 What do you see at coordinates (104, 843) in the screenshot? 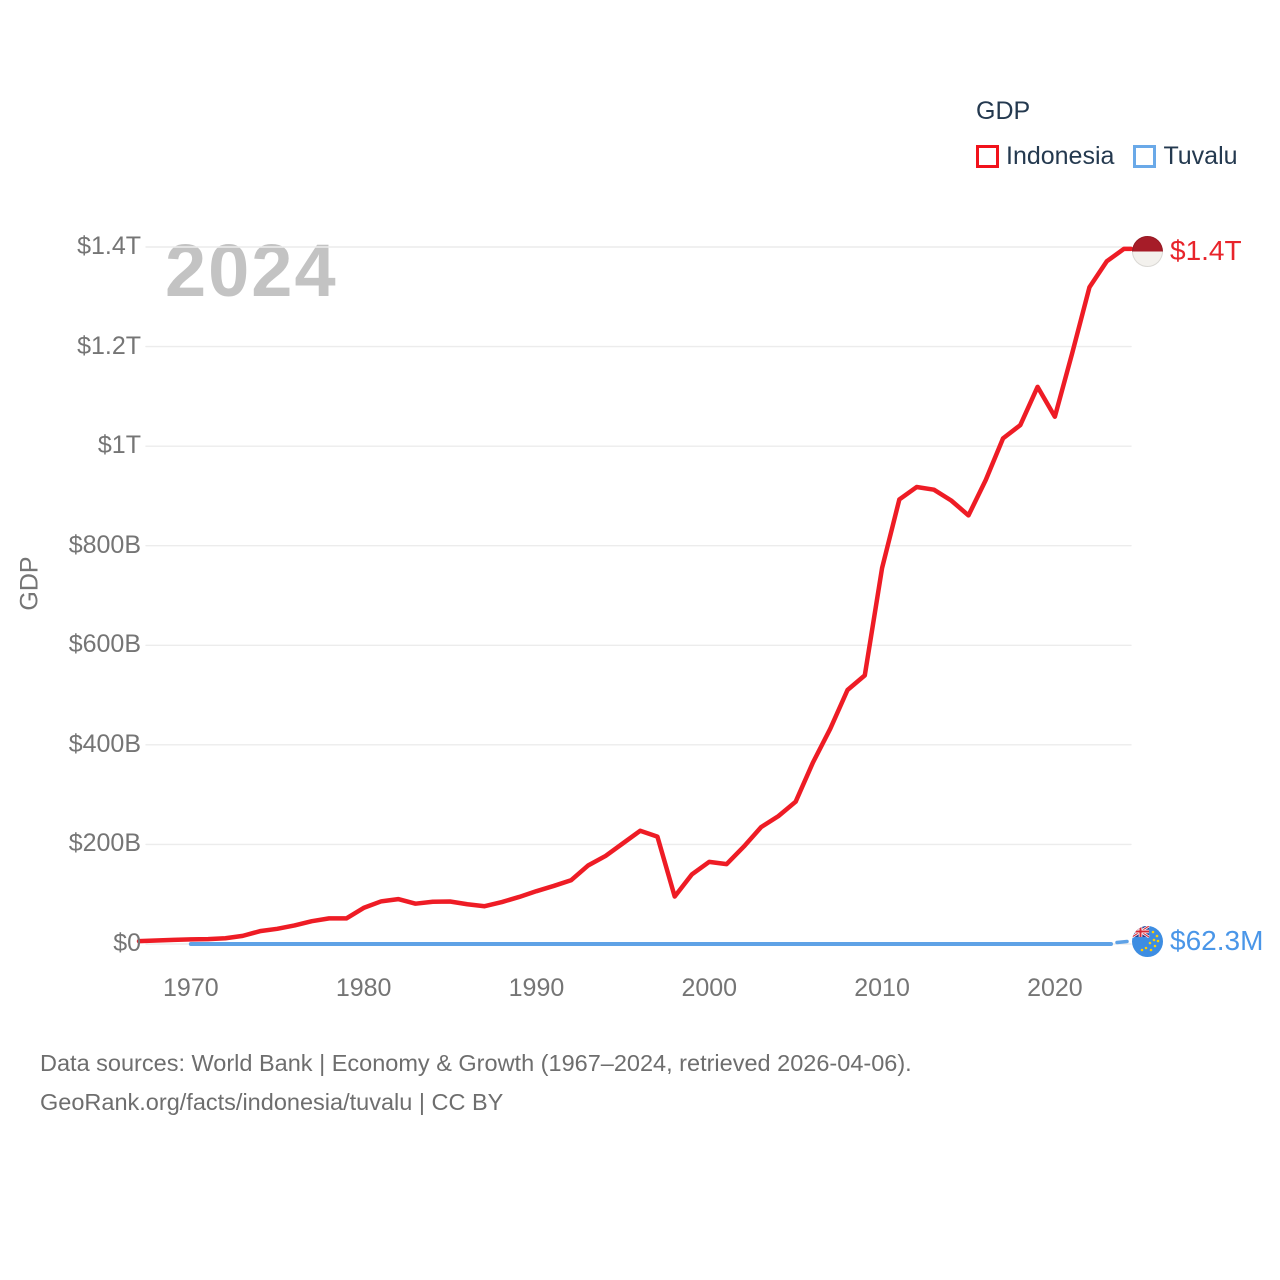
I see `y-tick-label: $200B` at bounding box center [104, 843].